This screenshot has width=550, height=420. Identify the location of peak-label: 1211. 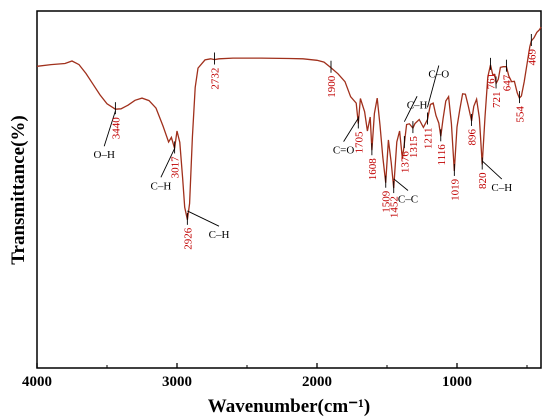
(429, 139).